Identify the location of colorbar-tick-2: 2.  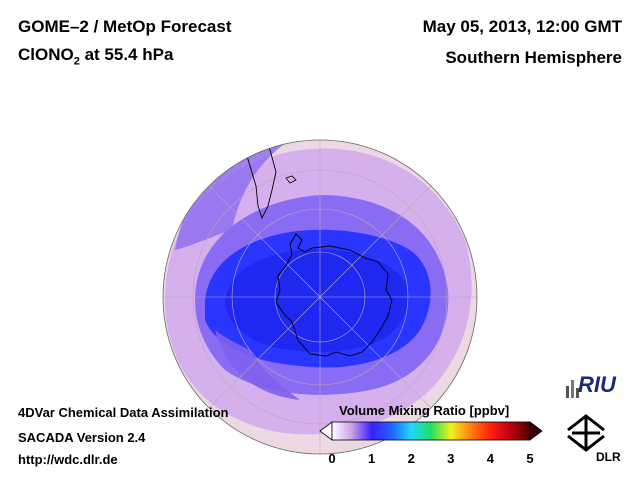
(411, 458).